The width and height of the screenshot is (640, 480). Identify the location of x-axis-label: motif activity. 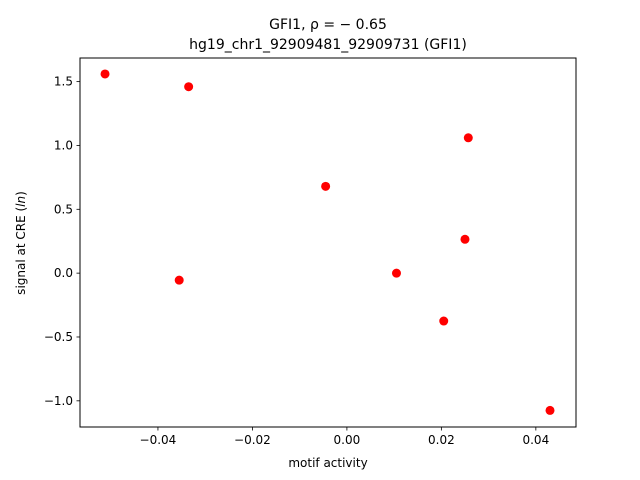
(327, 463).